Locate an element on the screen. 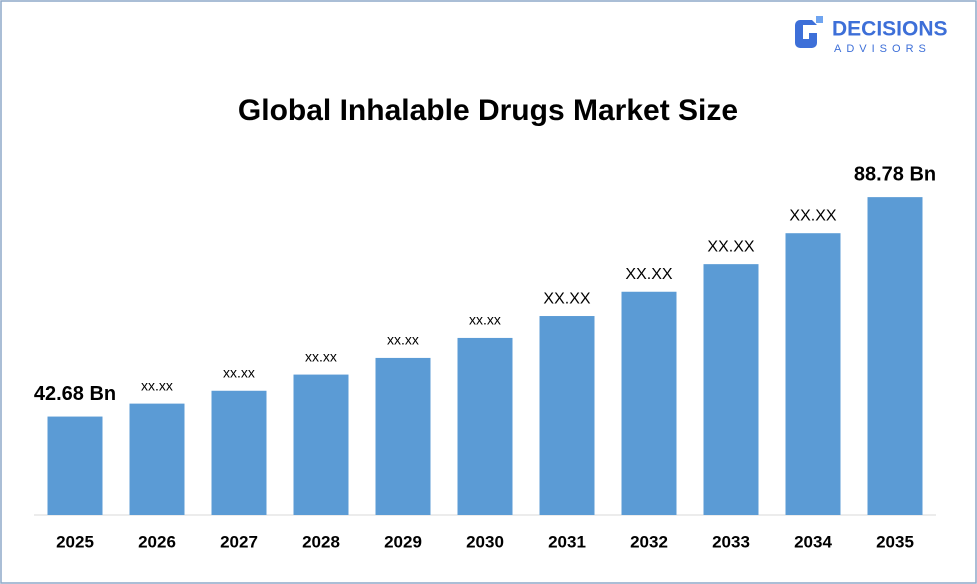 The width and height of the screenshot is (977, 584). logo-icon is located at coordinates (806, 34).